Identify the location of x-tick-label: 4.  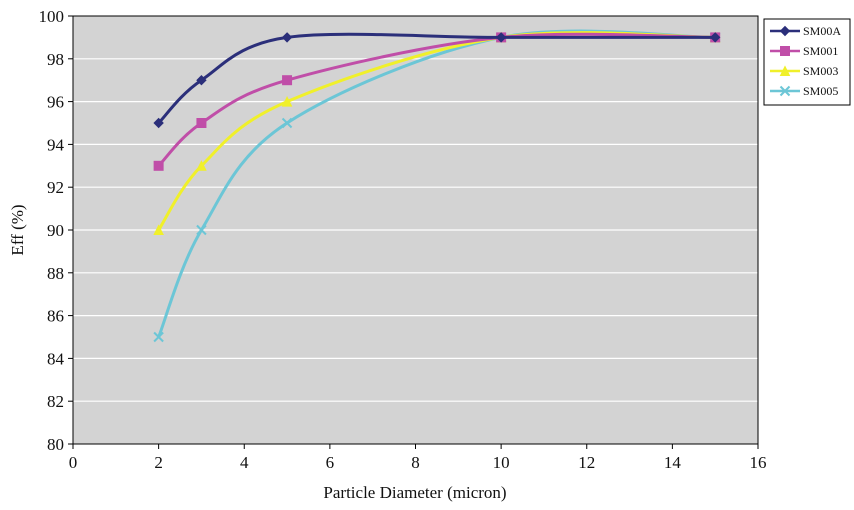
(244, 462).